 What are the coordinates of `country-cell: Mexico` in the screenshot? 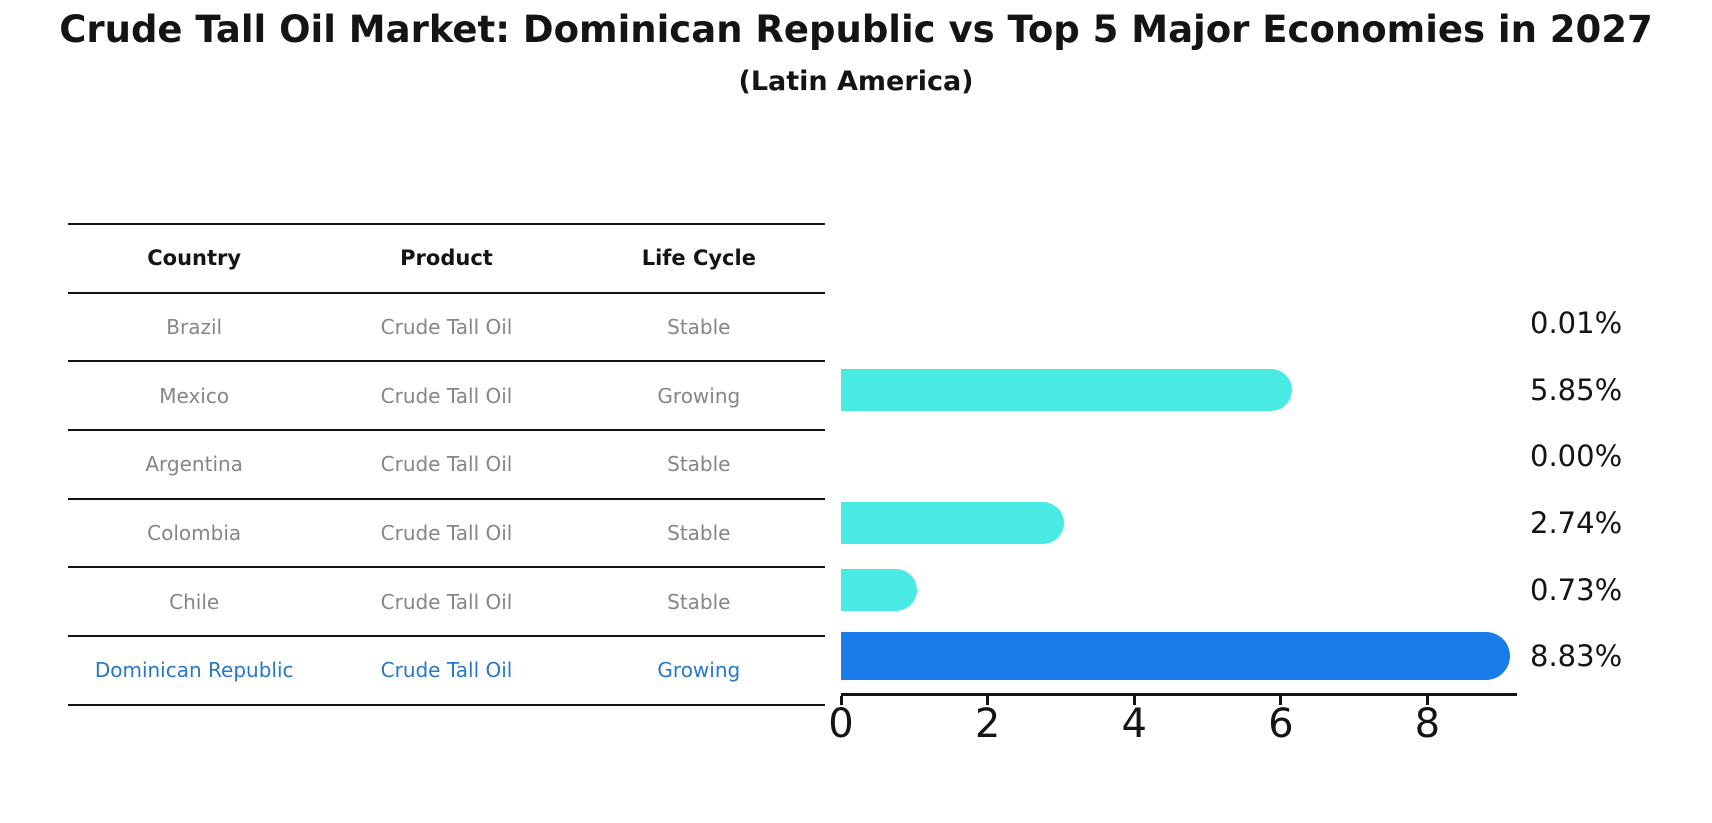 It's located at (194, 395).